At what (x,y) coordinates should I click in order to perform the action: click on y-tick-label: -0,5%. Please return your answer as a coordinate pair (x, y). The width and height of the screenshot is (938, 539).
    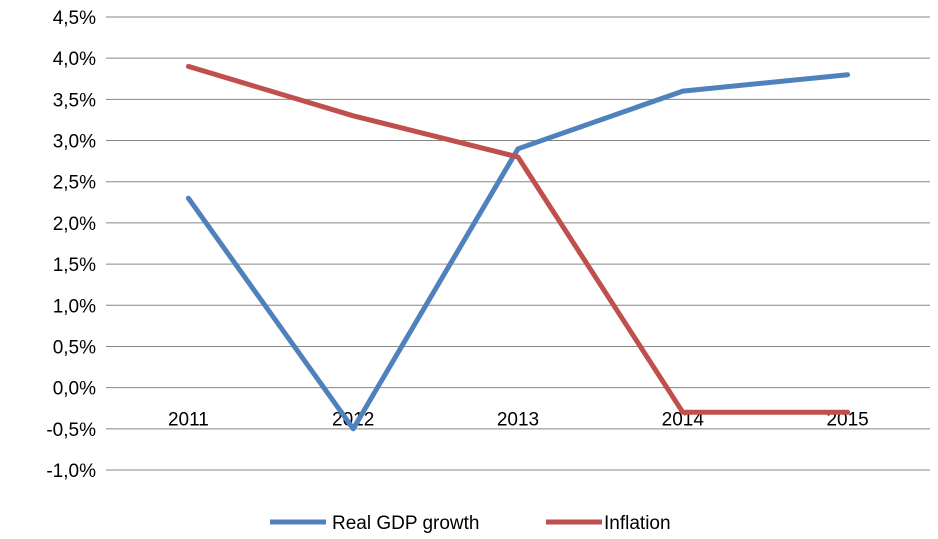
    Looking at the image, I should click on (71, 430).